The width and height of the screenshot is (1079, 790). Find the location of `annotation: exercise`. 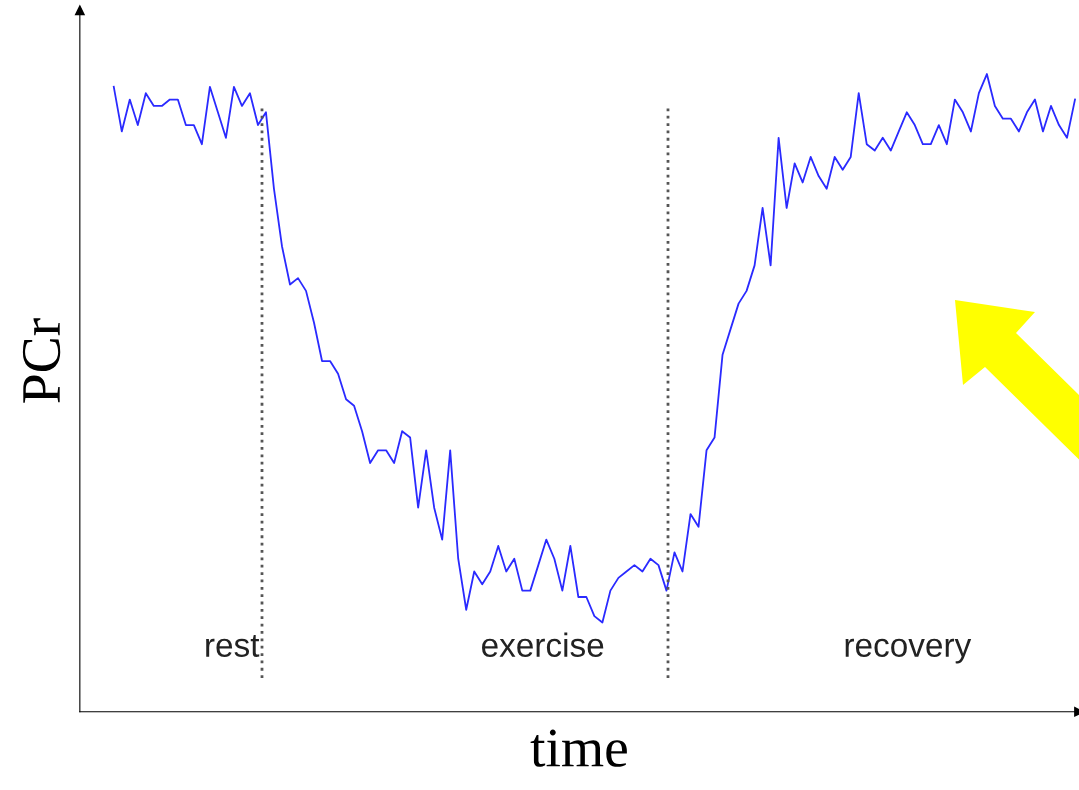

annotation: exercise is located at coordinates (543, 644).